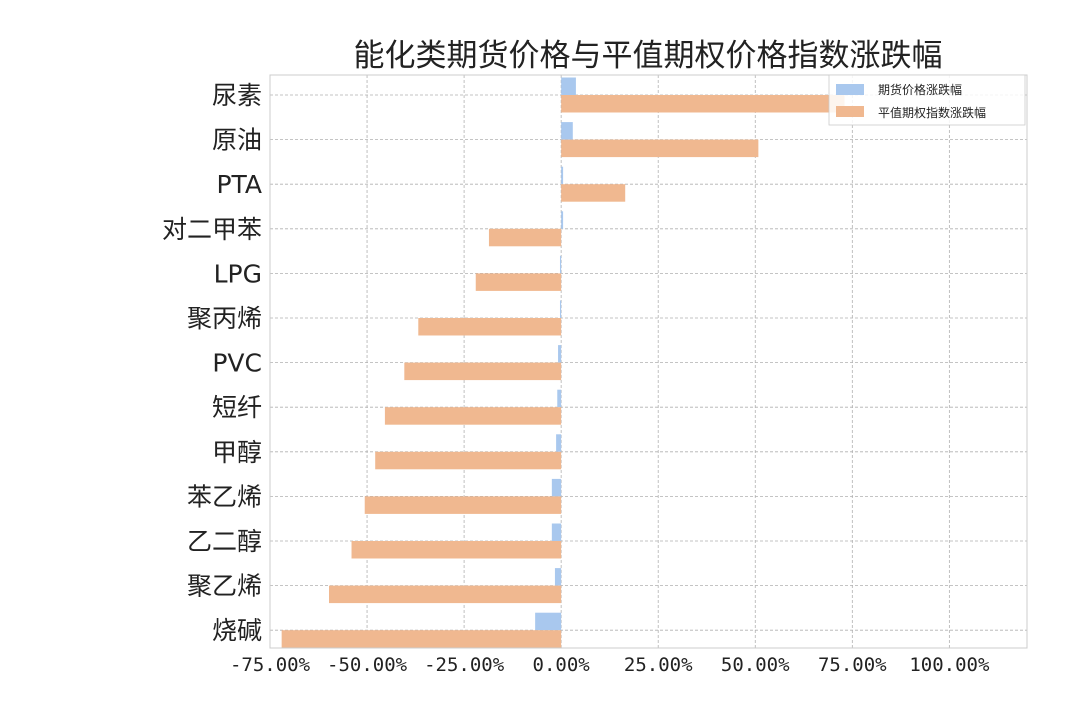  Describe the element at coordinates (367, 665) in the screenshot. I see `x-tick-label: -50.00%` at that location.